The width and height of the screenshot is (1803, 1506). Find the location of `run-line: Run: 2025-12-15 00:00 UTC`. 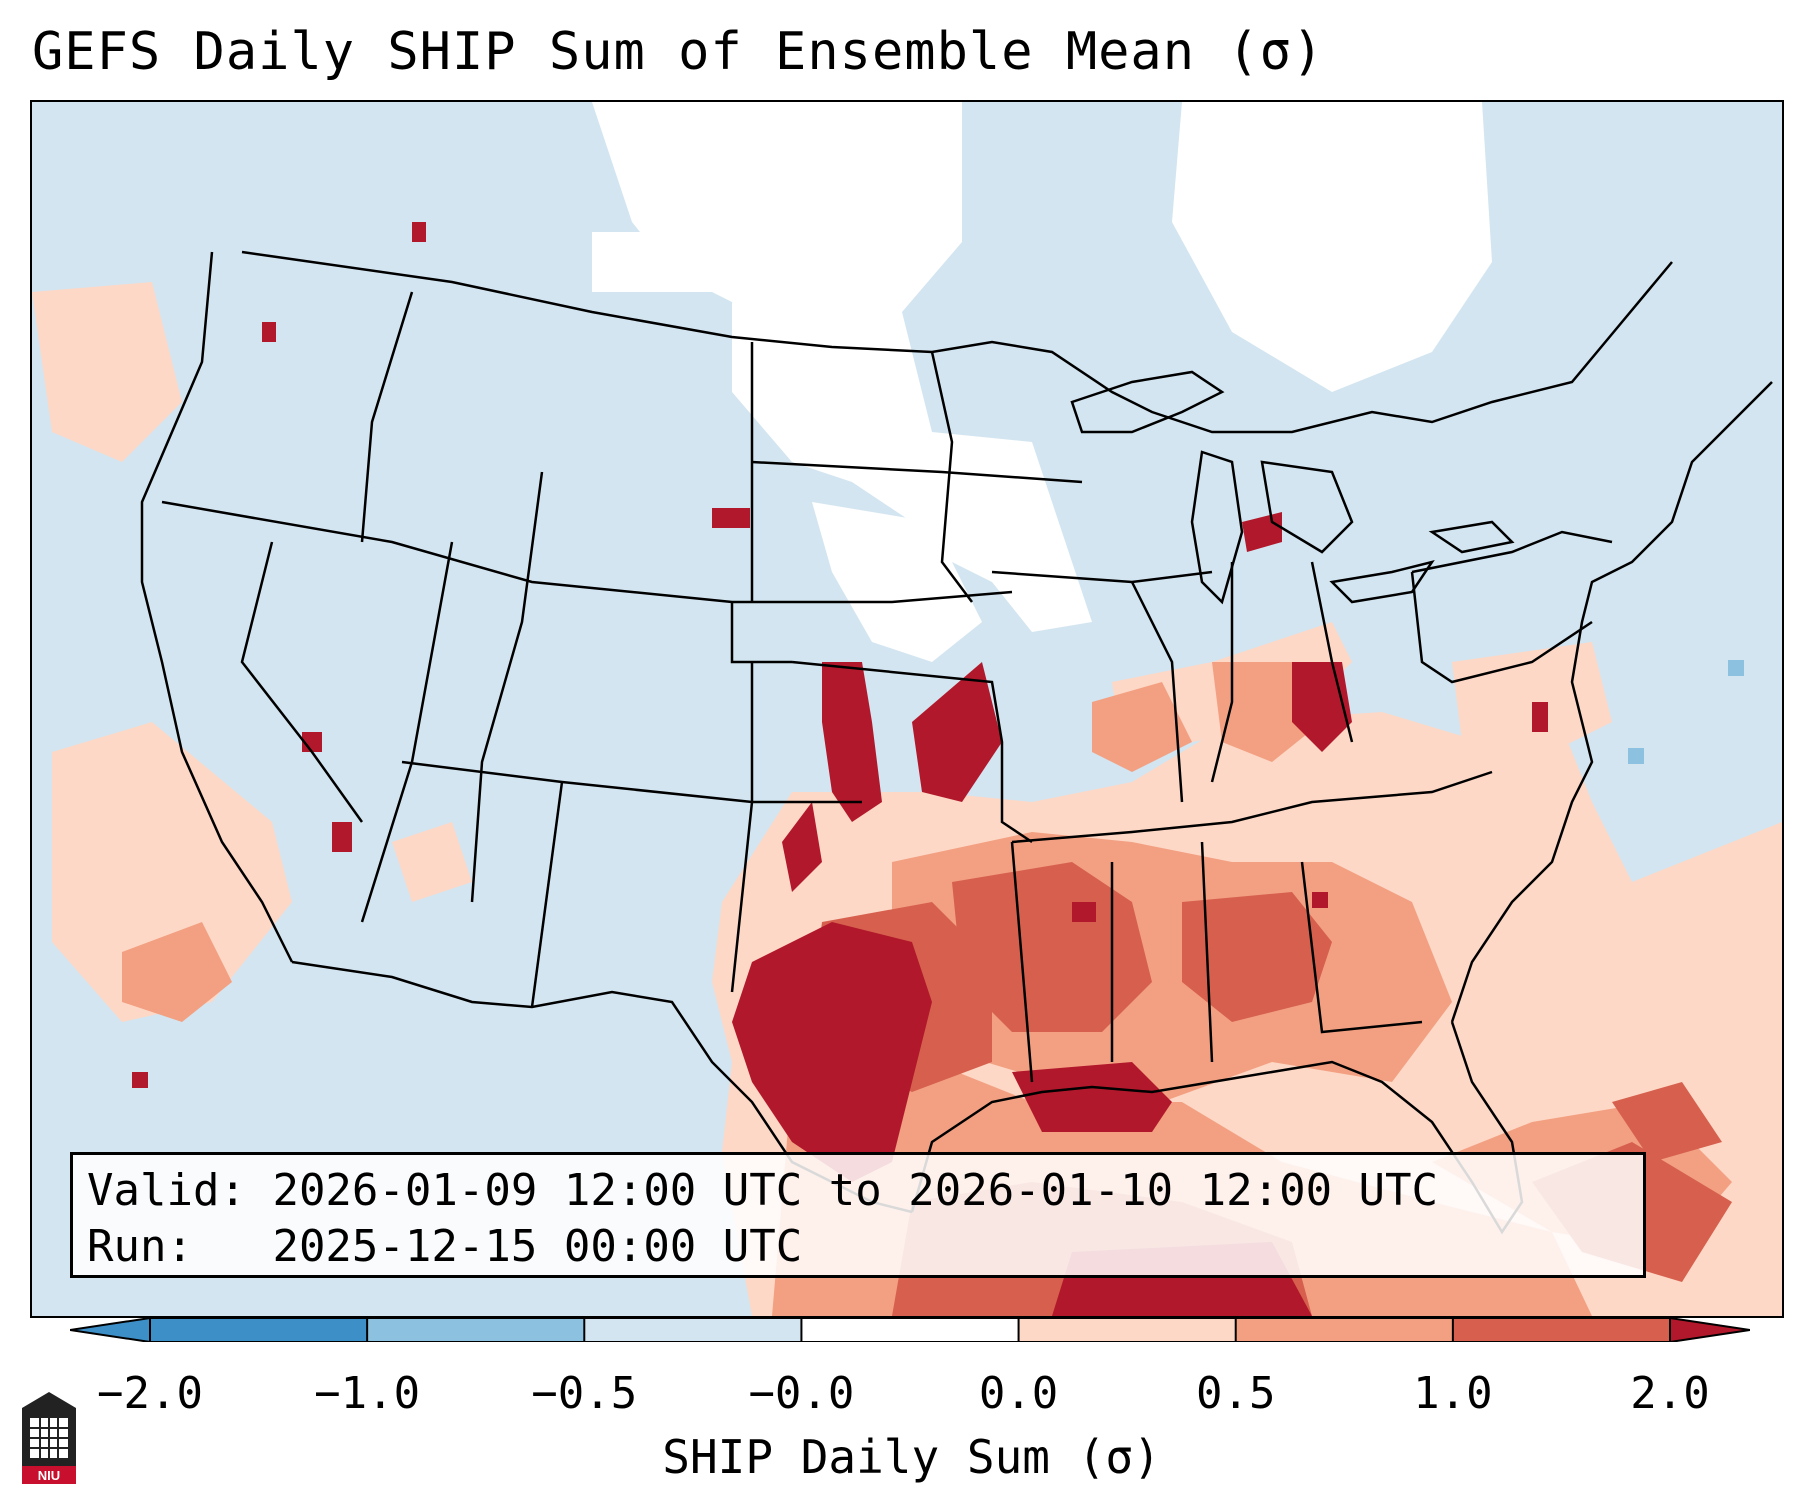

run-line: Run: 2025-12-15 00:00 UTC is located at coordinates (858, 1247).